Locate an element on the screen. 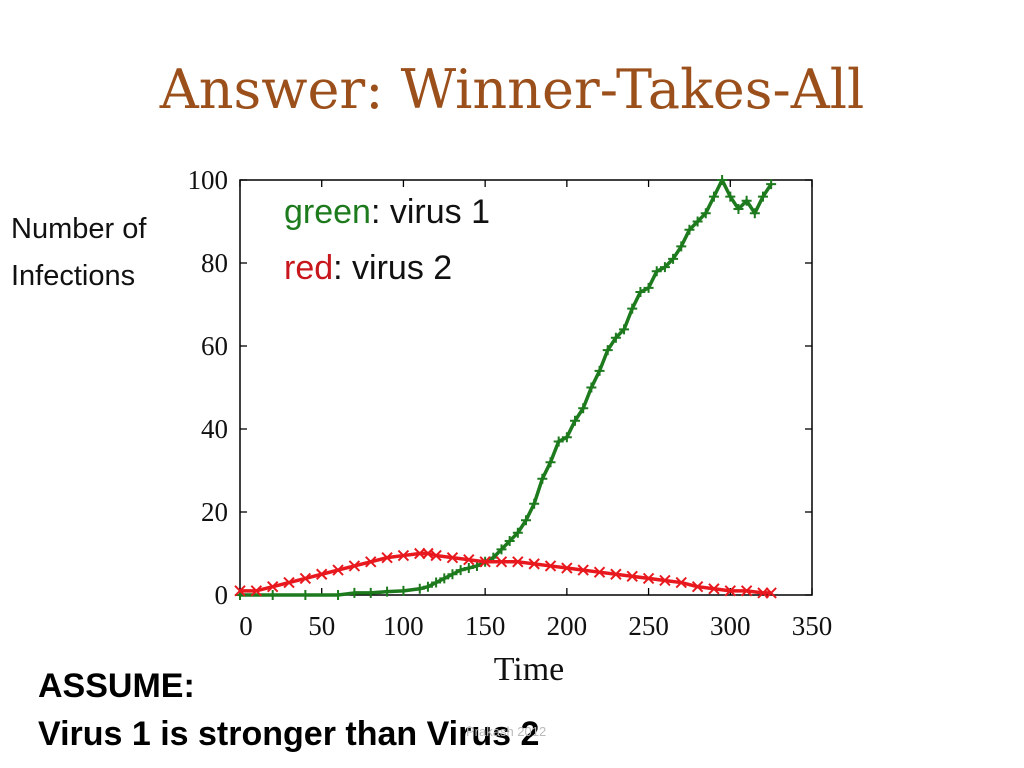 The image size is (1024, 768). x-tick-label: 100 is located at coordinates (403, 626).